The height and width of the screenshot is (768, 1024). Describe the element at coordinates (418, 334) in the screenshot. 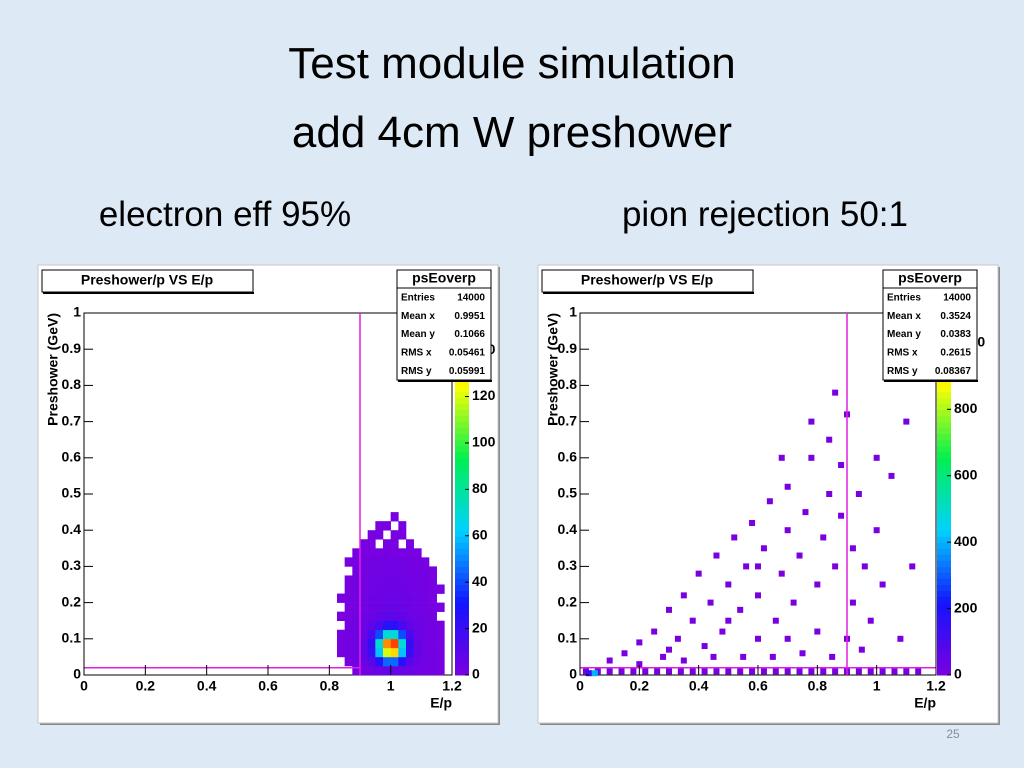

I see `stats-label: Mean y` at that location.